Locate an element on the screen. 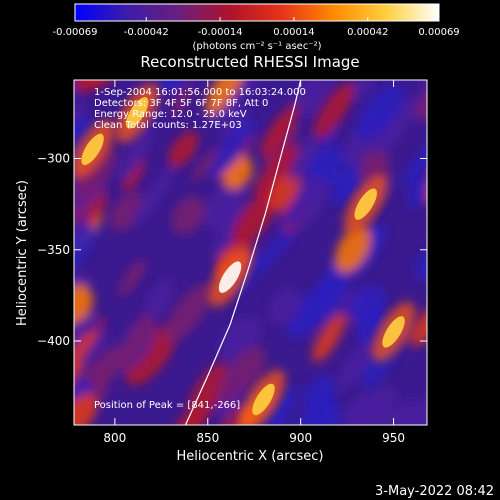  colorbar is located at coordinates (257, 12).